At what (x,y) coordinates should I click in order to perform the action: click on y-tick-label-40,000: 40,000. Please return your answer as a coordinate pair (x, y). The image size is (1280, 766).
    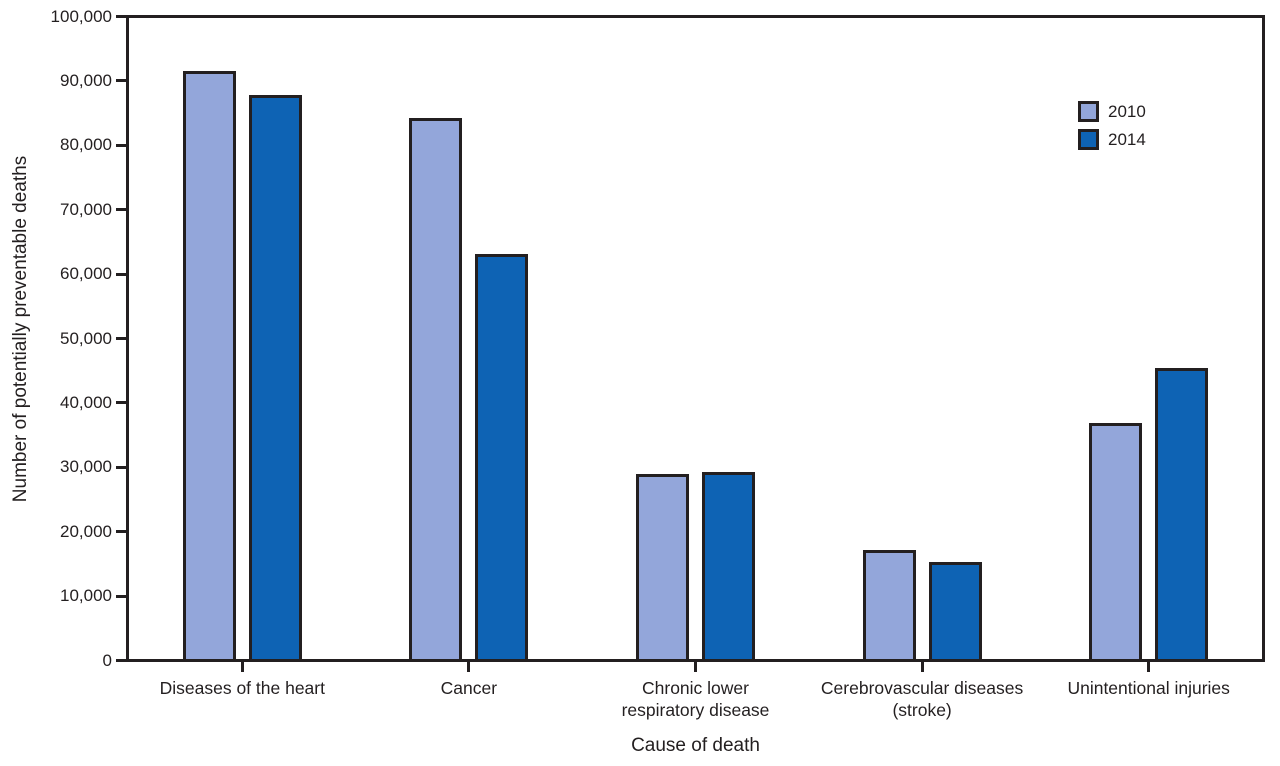
    Looking at the image, I should click on (86, 402).